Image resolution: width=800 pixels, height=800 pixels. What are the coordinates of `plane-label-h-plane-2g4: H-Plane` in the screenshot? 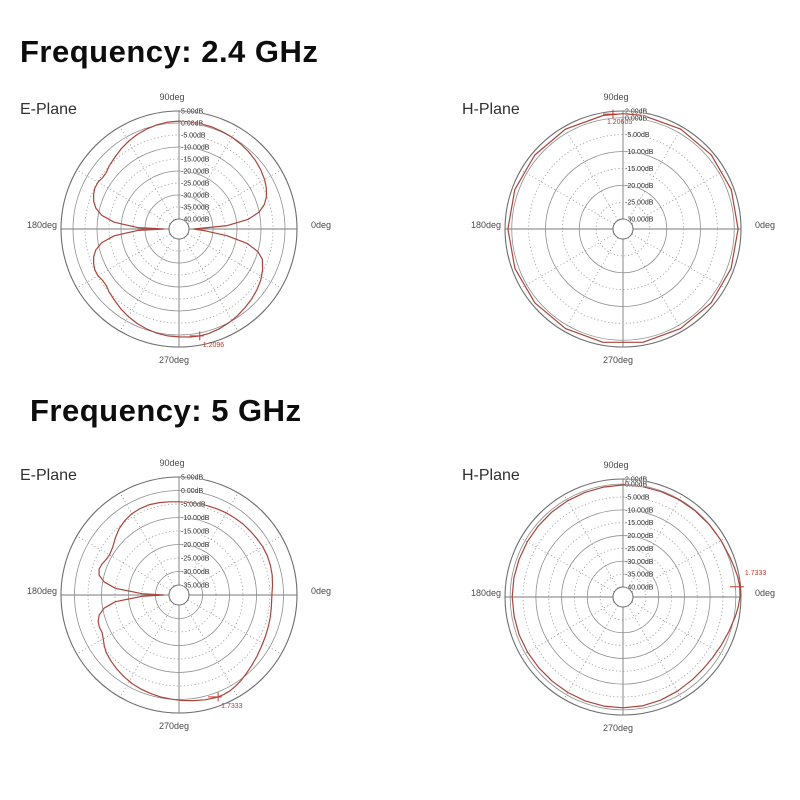 It's located at (491, 109).